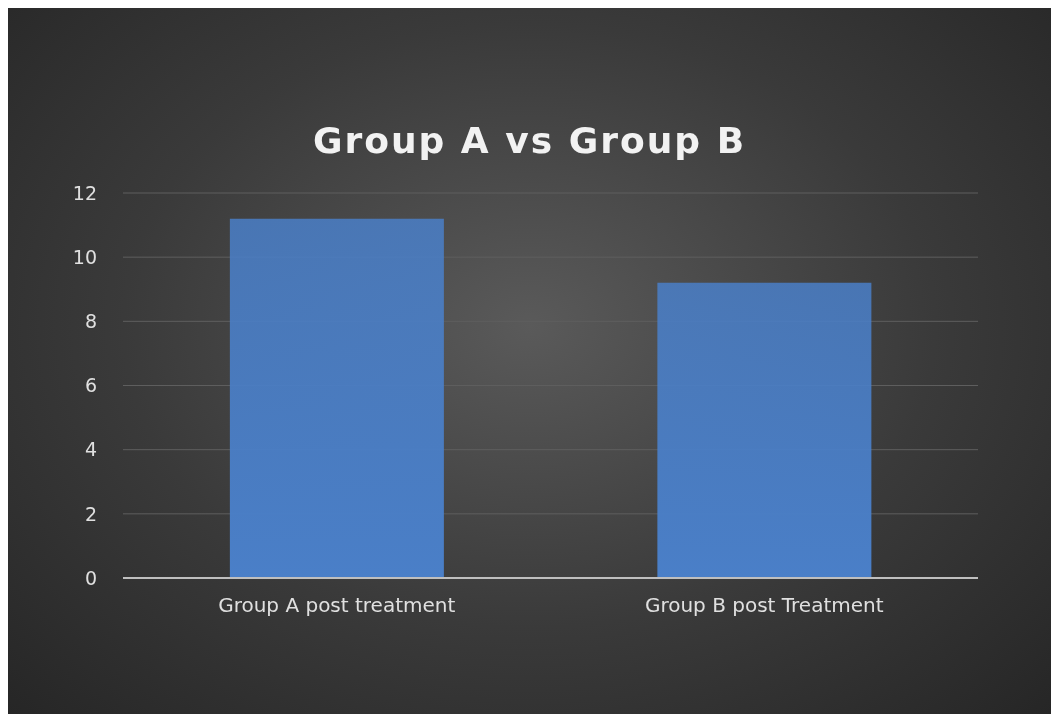 Image resolution: width=1059 pixels, height=722 pixels. What do you see at coordinates (90, 385) in the screenshot?
I see `y-tick-label: 6` at bounding box center [90, 385].